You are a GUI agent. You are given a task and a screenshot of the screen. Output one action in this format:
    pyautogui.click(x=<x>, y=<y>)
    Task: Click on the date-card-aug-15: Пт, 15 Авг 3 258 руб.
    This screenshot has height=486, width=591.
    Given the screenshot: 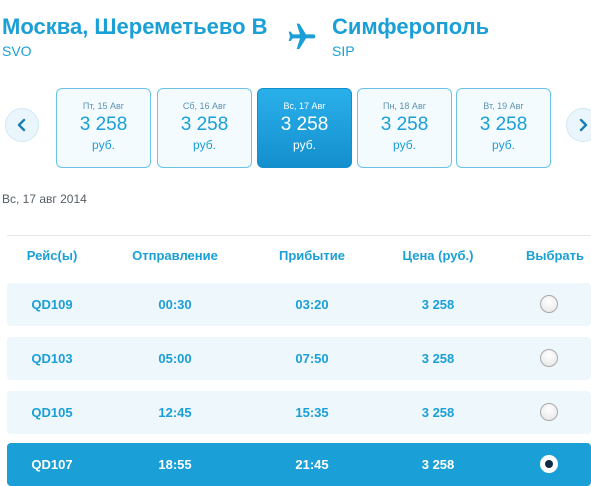 What is the action you would take?
    pyautogui.click(x=103, y=128)
    